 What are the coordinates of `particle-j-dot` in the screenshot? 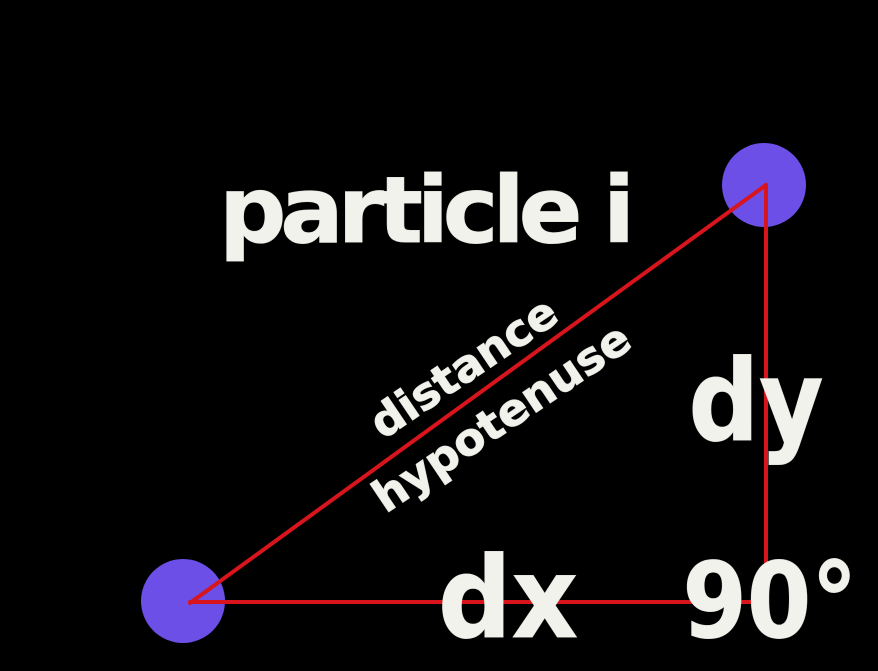 It's located at (183, 601).